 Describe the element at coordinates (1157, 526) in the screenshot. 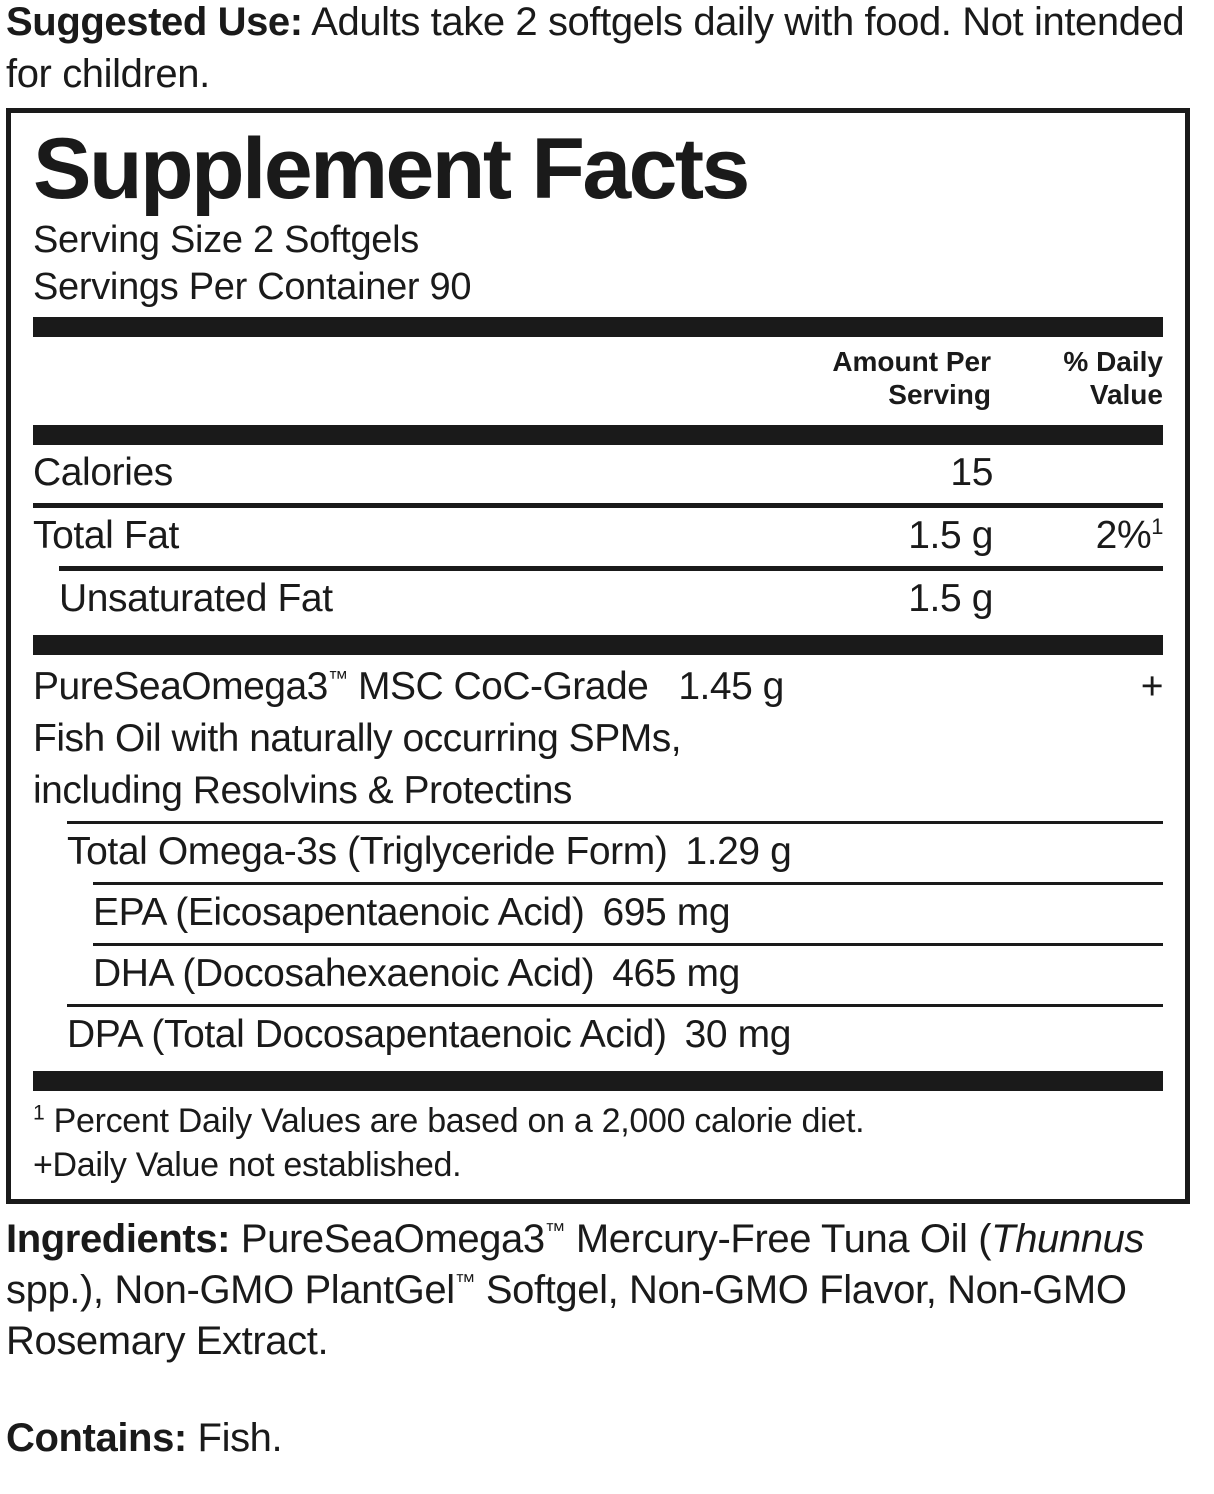

I see `footnote-marker: 1` at that location.